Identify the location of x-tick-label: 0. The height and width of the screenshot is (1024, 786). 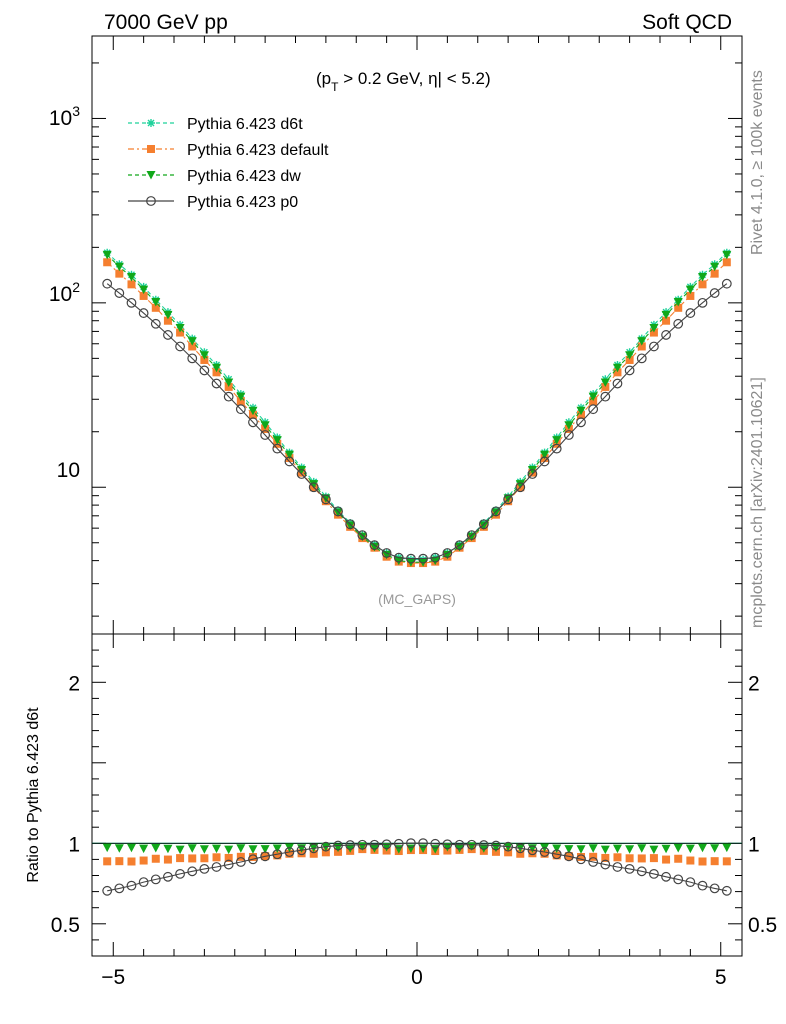
(417, 977).